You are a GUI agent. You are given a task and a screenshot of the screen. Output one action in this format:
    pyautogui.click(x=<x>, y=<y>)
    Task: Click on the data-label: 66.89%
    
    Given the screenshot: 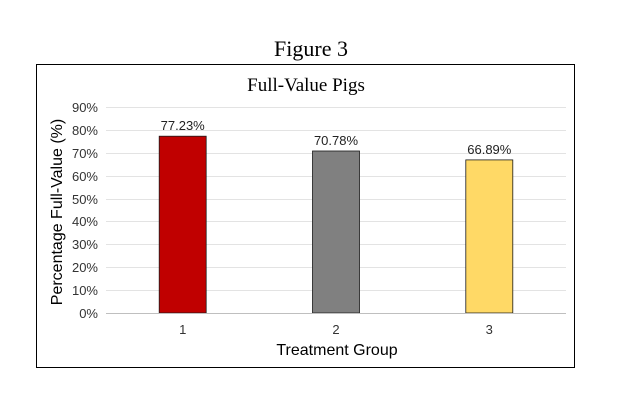 What is the action you would take?
    pyautogui.click(x=489, y=149)
    